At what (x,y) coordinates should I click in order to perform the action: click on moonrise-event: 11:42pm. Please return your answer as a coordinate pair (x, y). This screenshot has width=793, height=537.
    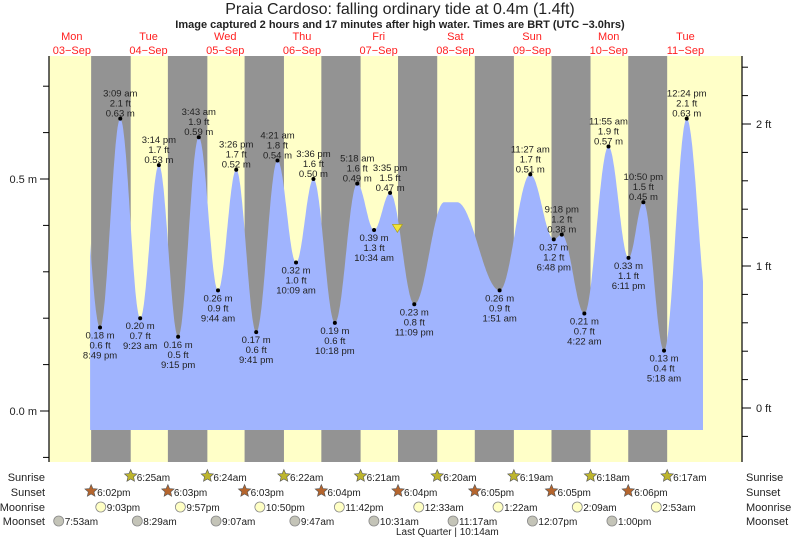
    Looking at the image, I should click on (358, 507).